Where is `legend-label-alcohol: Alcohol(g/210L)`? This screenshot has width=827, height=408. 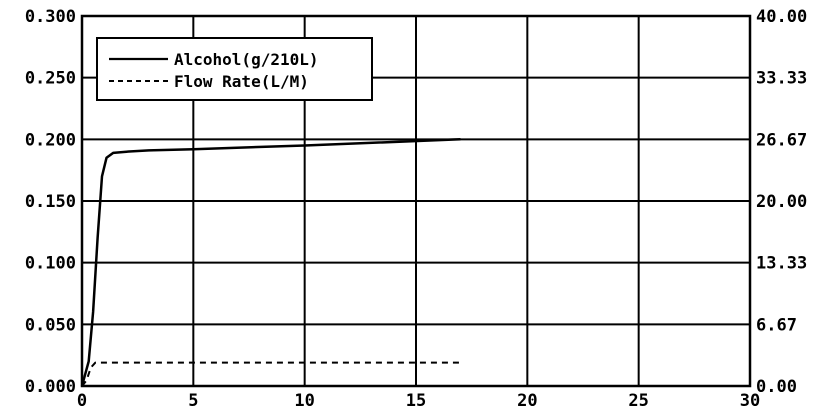 legend-label-alcohol: Alcohol(g/210L) is located at coordinates (246, 59).